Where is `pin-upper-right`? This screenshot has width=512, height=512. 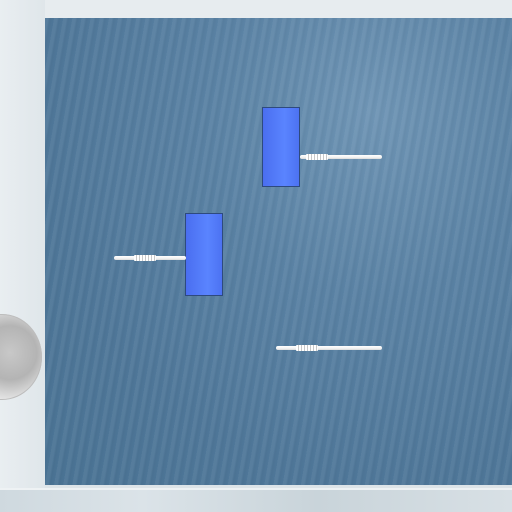 pin-upper-right is located at coordinates (341, 157).